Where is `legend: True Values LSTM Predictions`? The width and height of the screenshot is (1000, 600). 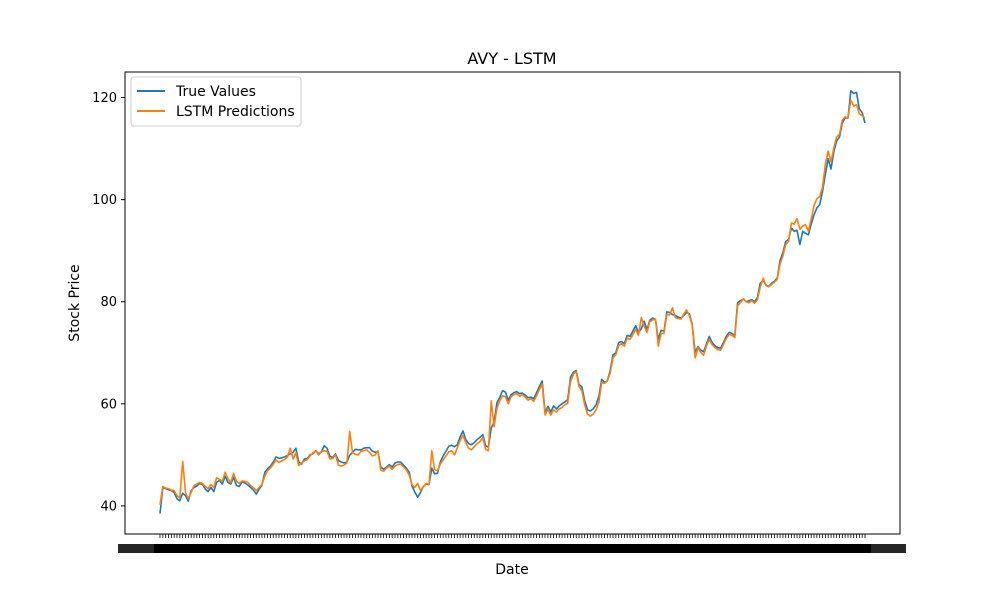
legend: True Values LSTM Predictions is located at coordinates (216, 101).